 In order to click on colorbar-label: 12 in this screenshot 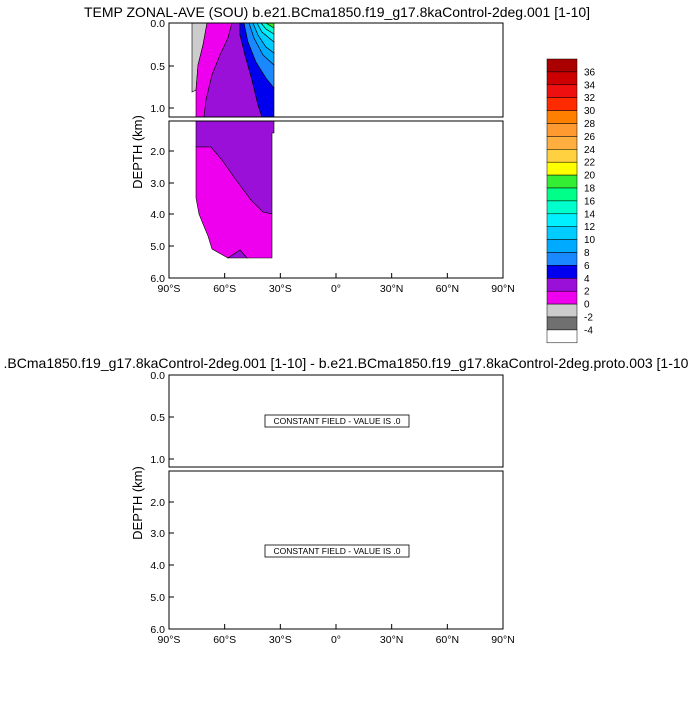, I will do `click(590, 227)`.